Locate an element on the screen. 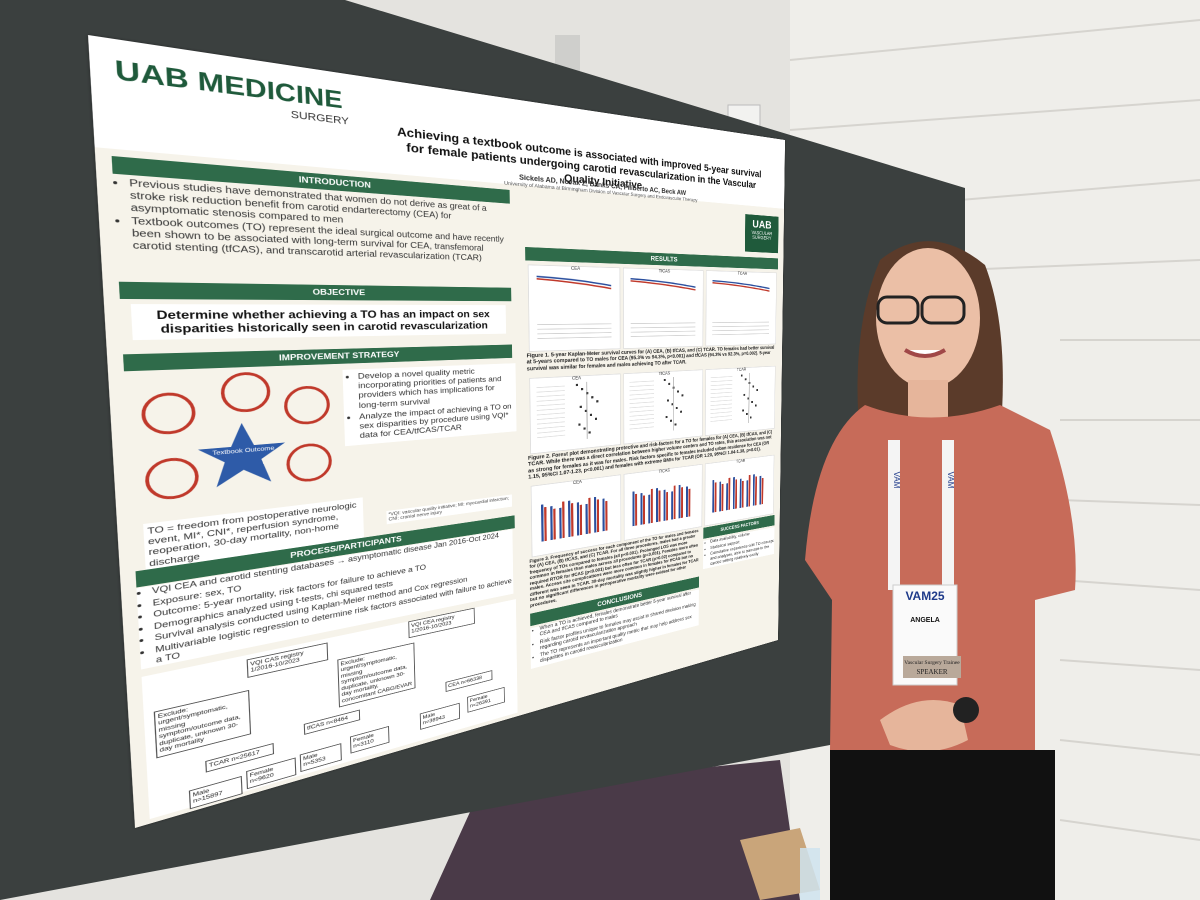 Image resolution: width=1200 pixels, height=900 pixels. strategy-icons is located at coordinates (235, 445).